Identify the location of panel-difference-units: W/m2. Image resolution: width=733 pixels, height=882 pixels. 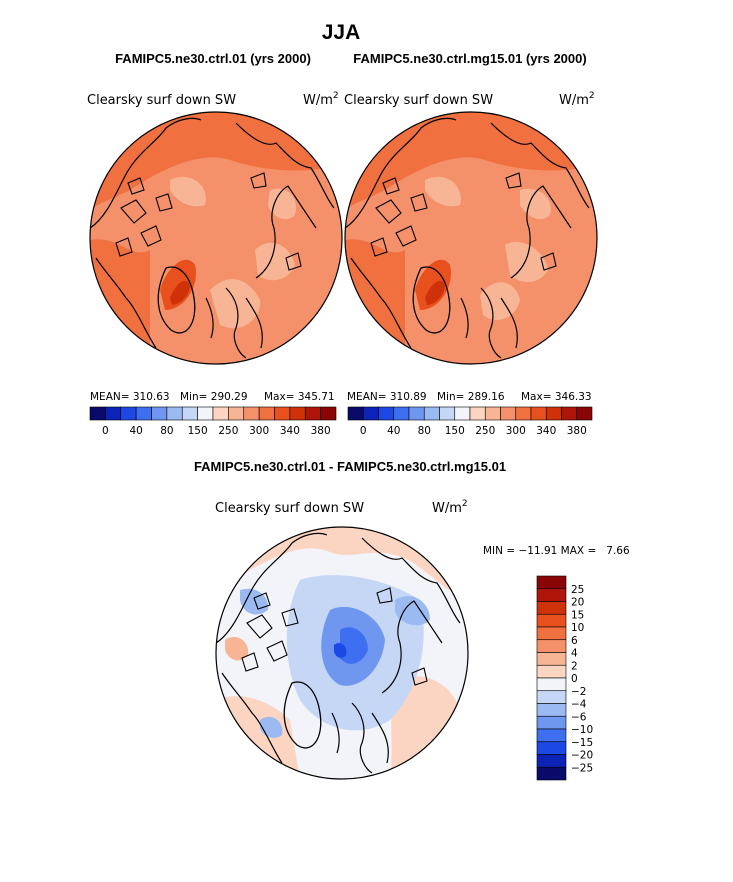
(450, 507).